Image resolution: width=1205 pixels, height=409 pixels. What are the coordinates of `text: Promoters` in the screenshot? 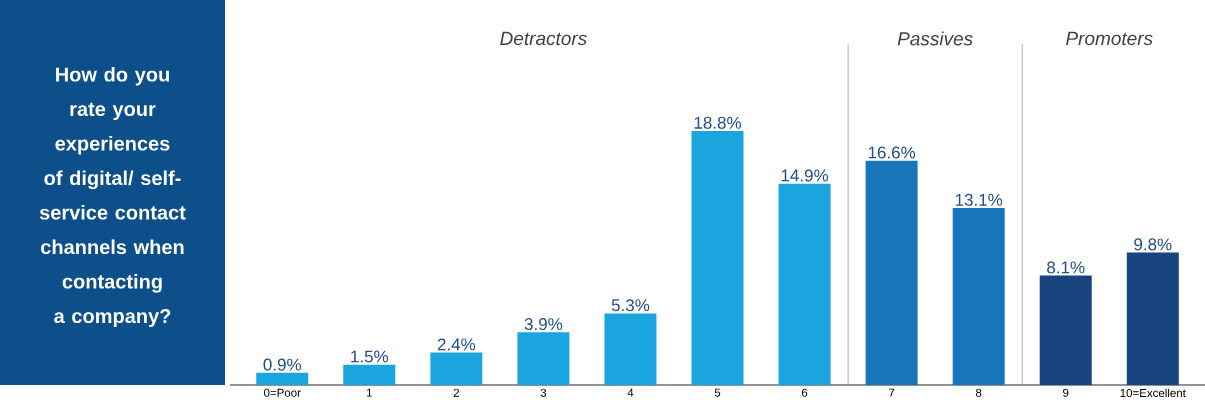 It's located at (1109, 38).